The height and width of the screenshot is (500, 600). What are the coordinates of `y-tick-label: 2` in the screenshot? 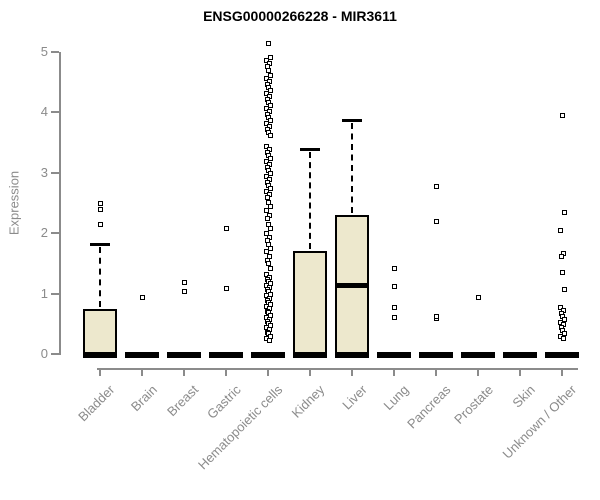 It's located at (44, 233).